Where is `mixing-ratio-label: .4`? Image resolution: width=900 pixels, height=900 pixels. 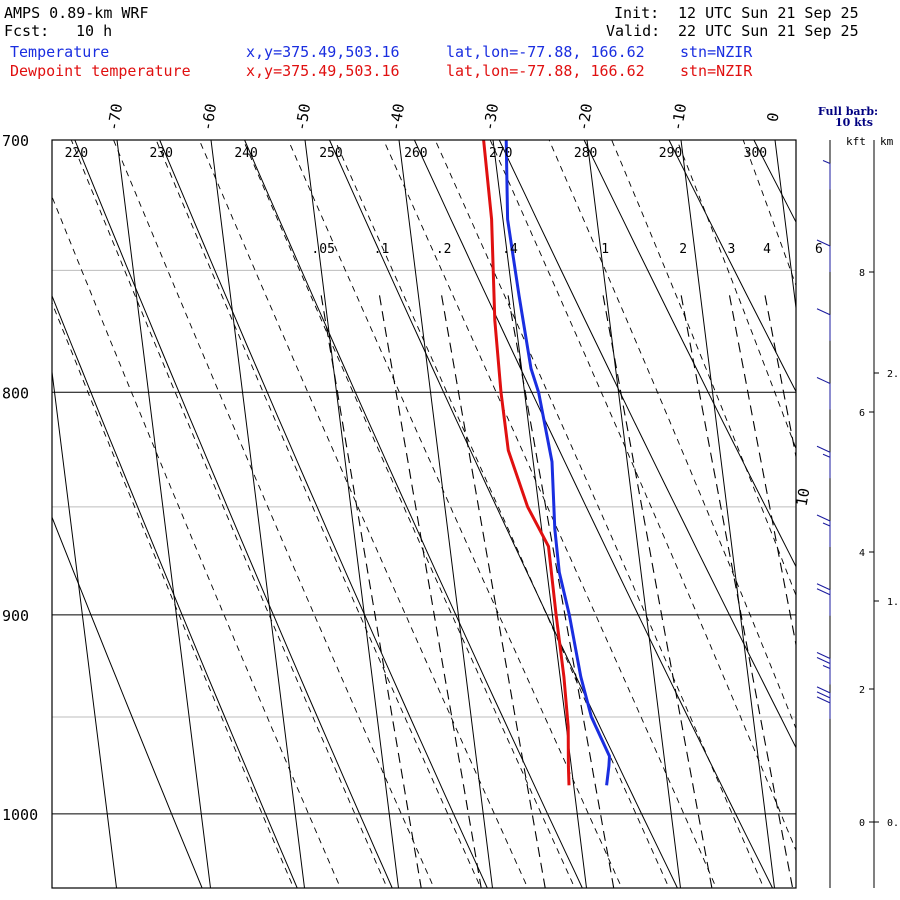 mixing-ratio-label: .4 is located at coordinates (510, 249).